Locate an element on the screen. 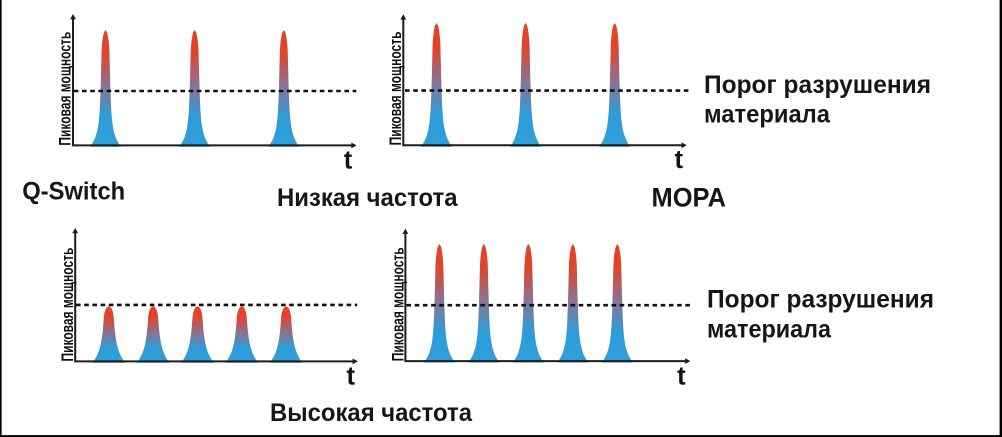  svg-text: Q-Switch is located at coordinates (73, 192).